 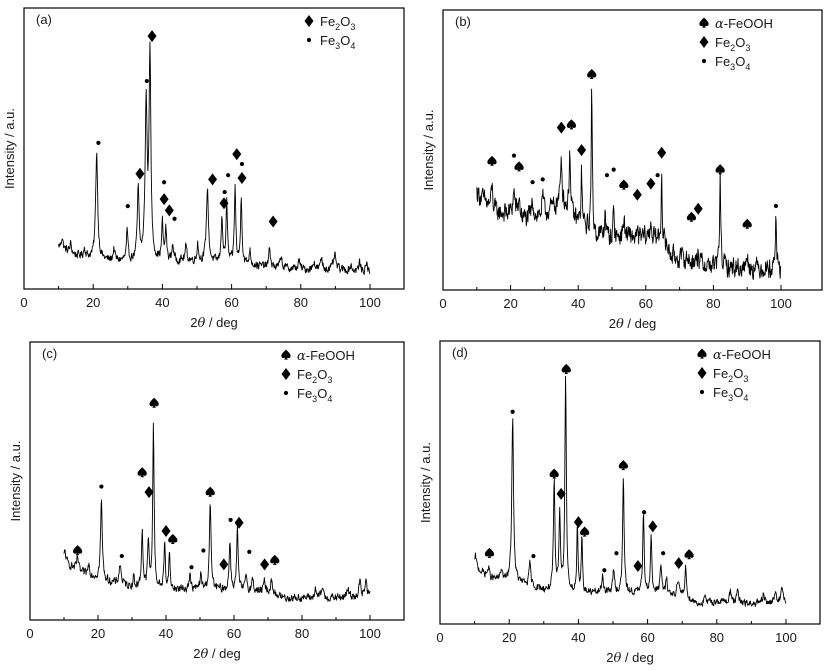 I want to click on panel-label: (d), so click(x=460, y=352).